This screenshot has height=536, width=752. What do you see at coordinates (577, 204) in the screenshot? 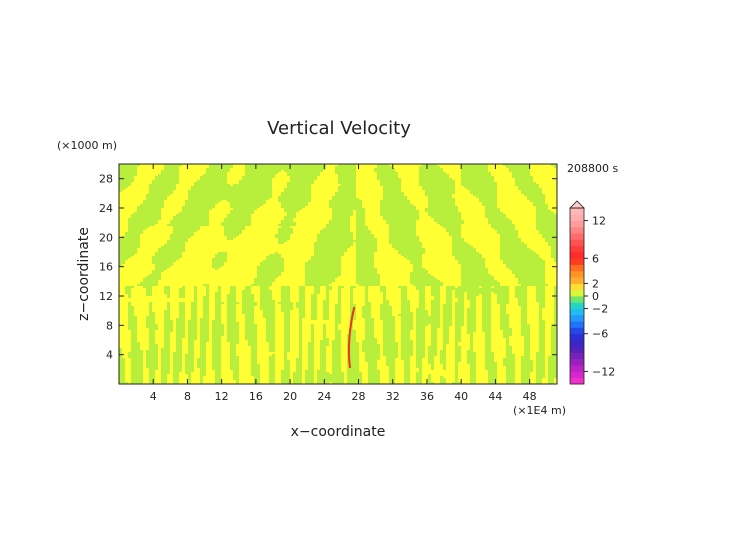
I see `colorbar-extend-arrow` at bounding box center [577, 204].